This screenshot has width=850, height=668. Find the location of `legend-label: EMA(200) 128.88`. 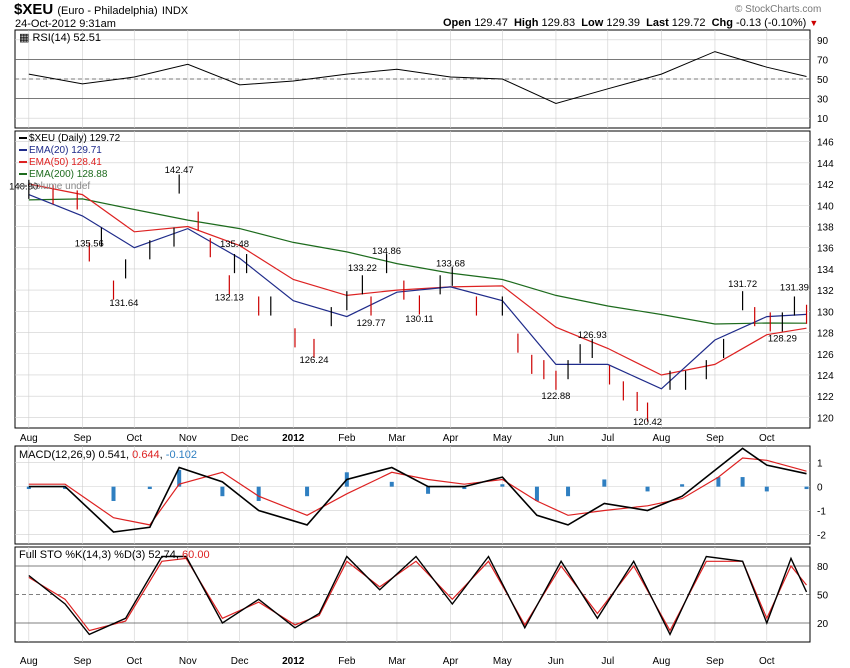

legend-label: EMA(200) 128.88 is located at coordinates (68, 174).